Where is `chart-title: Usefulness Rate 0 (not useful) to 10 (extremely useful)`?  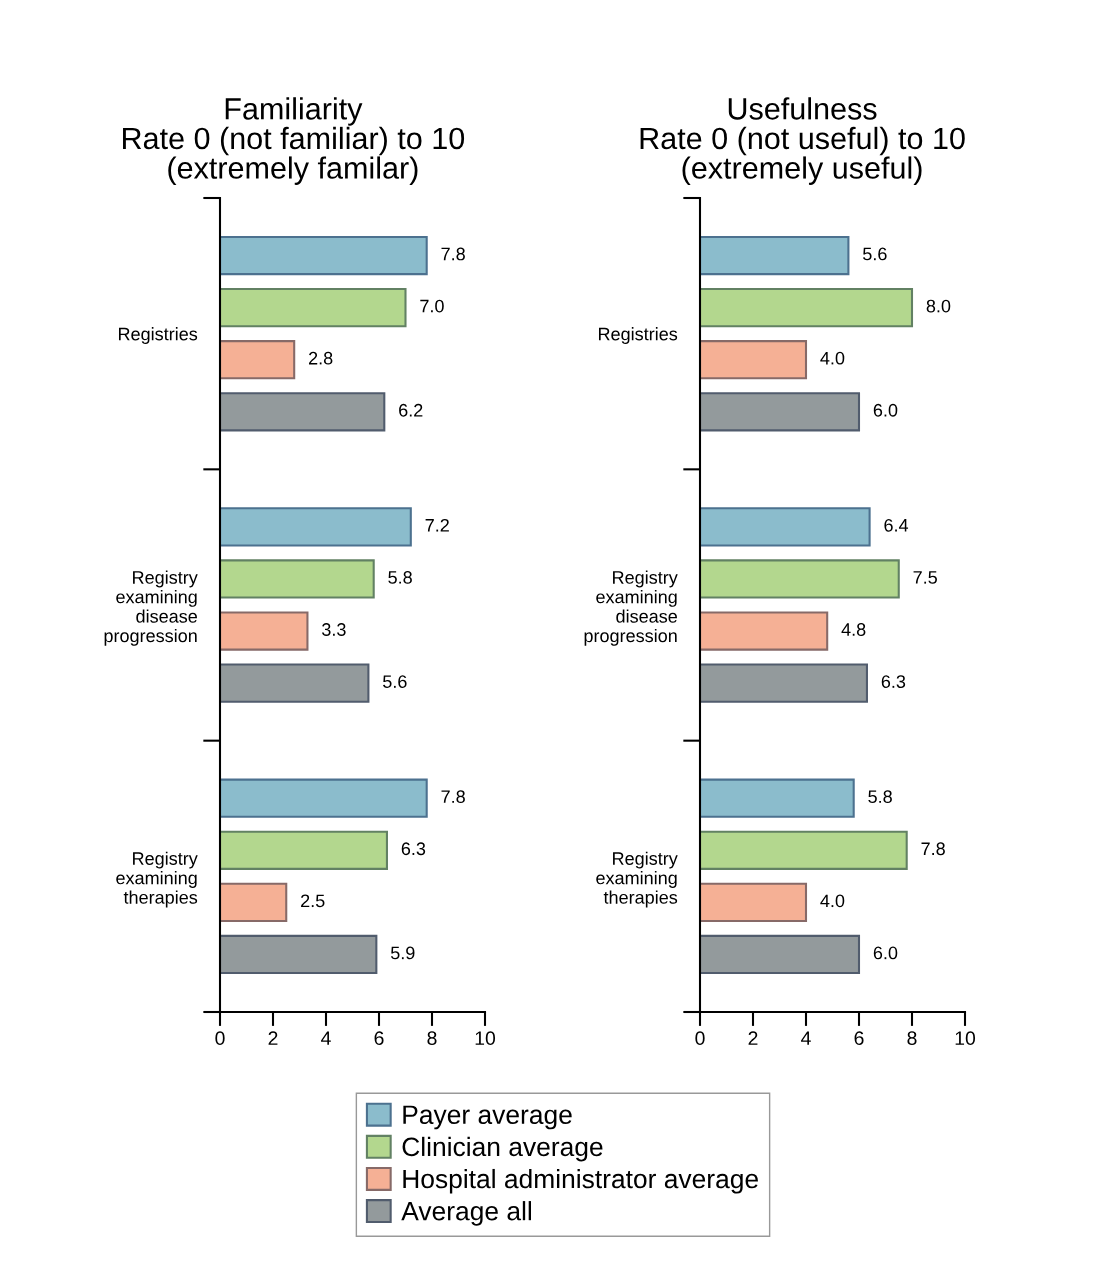 chart-title: Usefulness Rate 0 (not useful) to 10 (extremely useful) is located at coordinates (802, 141).